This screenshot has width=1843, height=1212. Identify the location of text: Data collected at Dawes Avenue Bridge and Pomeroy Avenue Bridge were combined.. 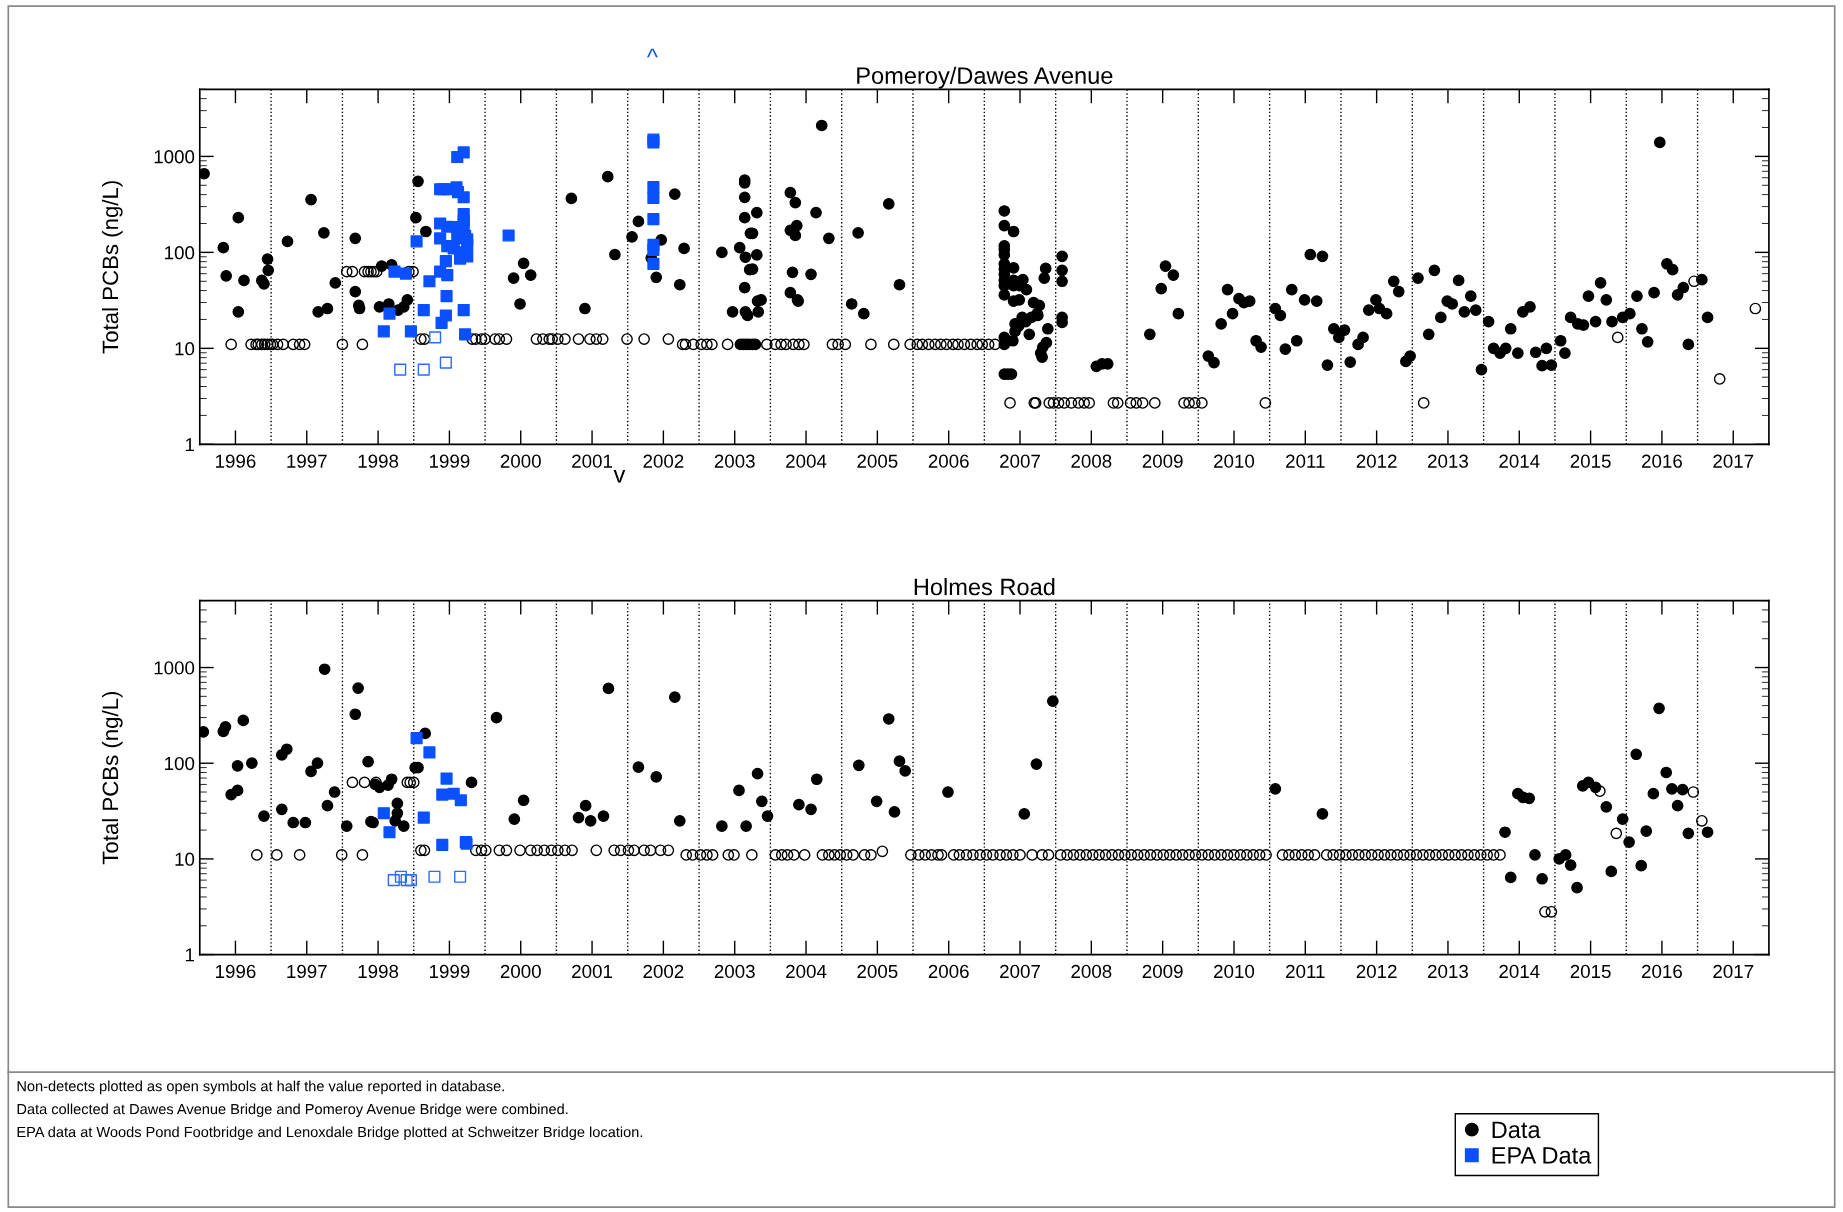
(292, 1110).